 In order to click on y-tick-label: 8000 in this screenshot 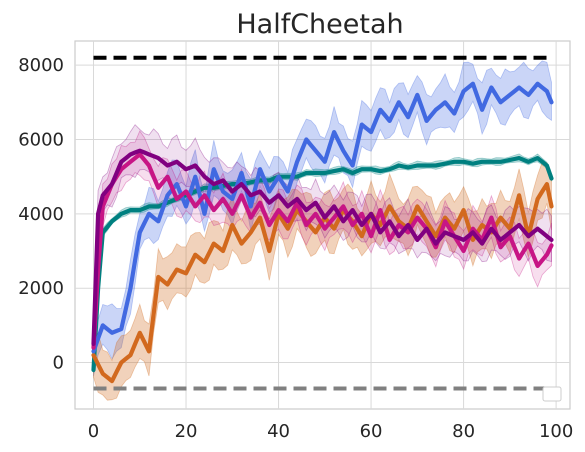, I will do `click(41, 65)`.